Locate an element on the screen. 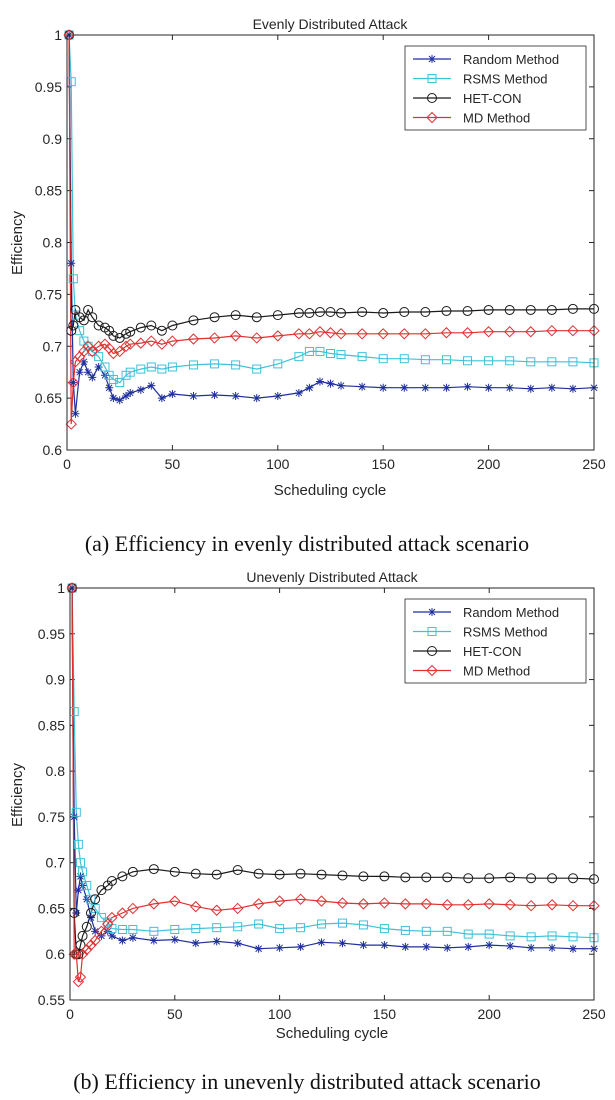 The width and height of the screenshot is (615, 1100). legend: Random Method RSMS Method HET-CON MD Method is located at coordinates (495, 641).